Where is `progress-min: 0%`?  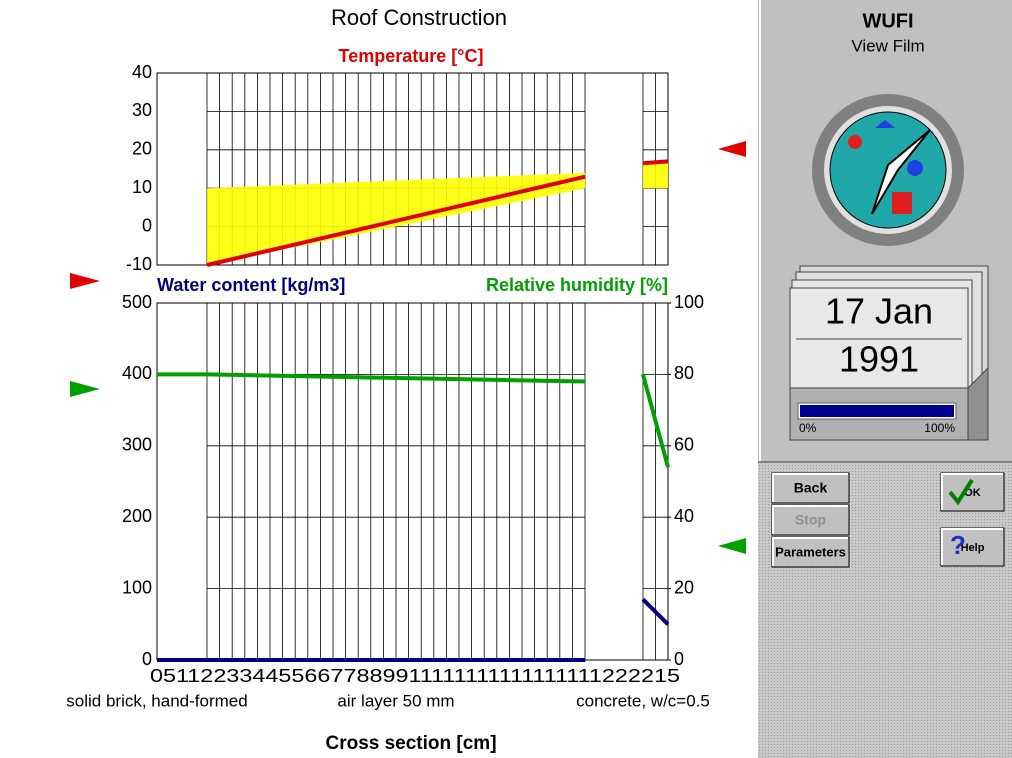 progress-min: 0% is located at coordinates (808, 428).